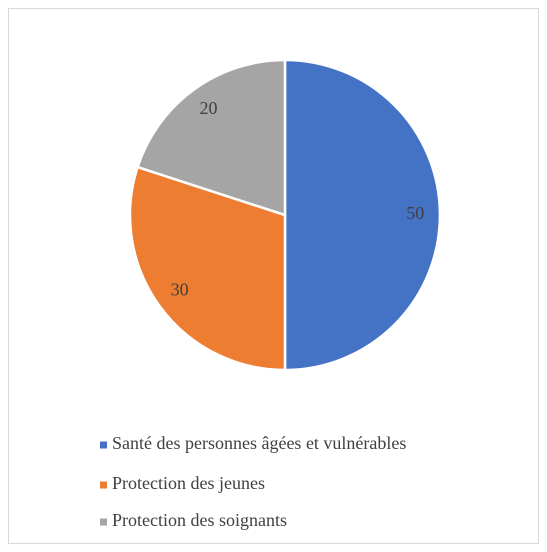 Image resolution: width=547 pixels, height=552 pixels. Describe the element at coordinates (259, 443) in the screenshot. I see `legend-label: Santé des personnes âgées et vulnérables` at that location.